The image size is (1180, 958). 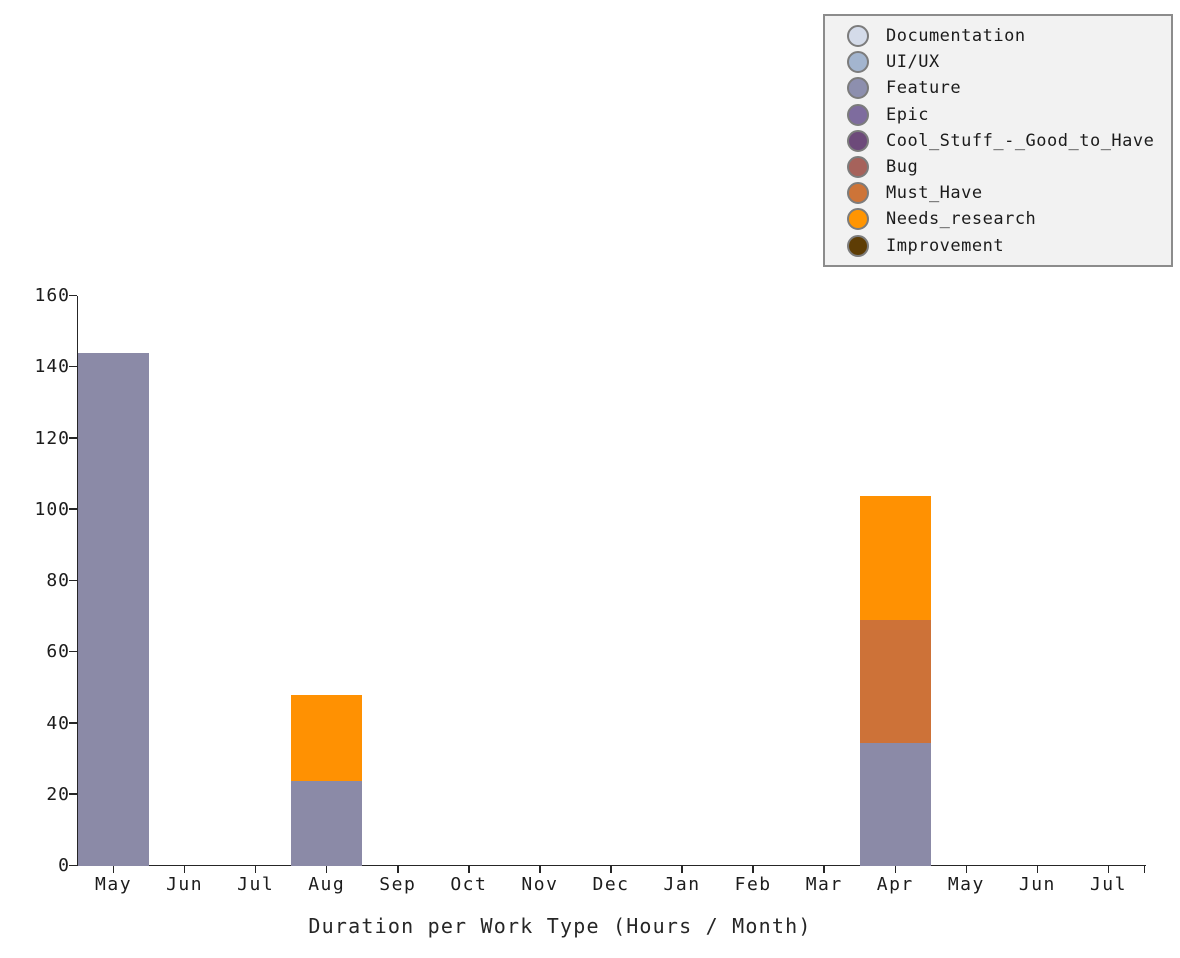 I want to click on legend-label: Must_Have, so click(x=934, y=193).